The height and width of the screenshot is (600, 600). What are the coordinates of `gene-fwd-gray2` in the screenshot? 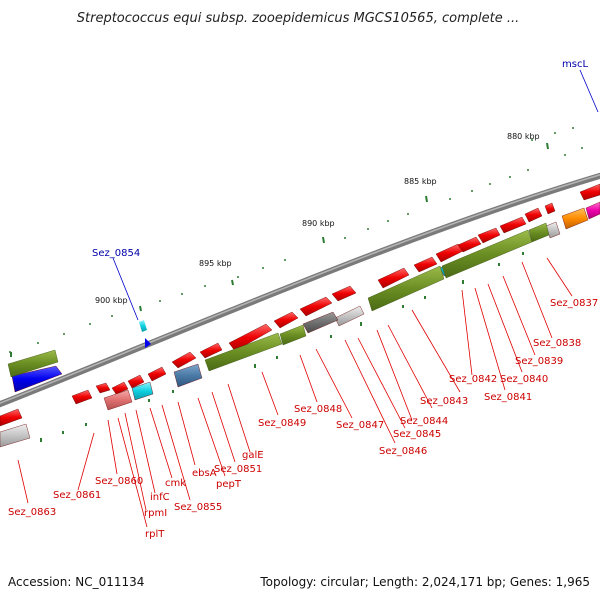 It's located at (553, 230).